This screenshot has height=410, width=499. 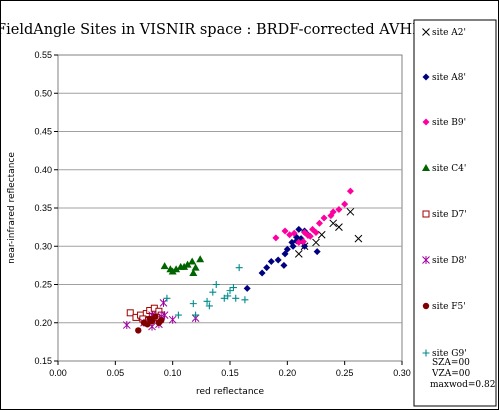 I want to click on x-tick-label: 0.00, so click(x=58, y=373).